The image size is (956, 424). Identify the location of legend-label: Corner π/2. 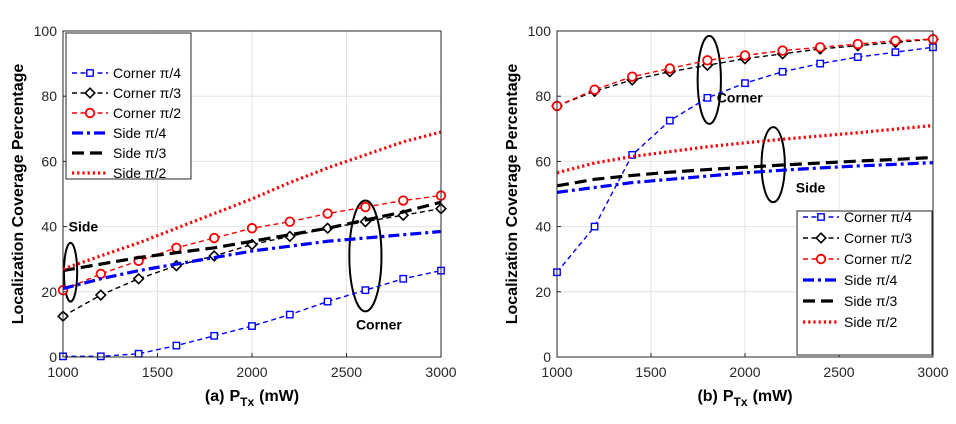
(147, 113).